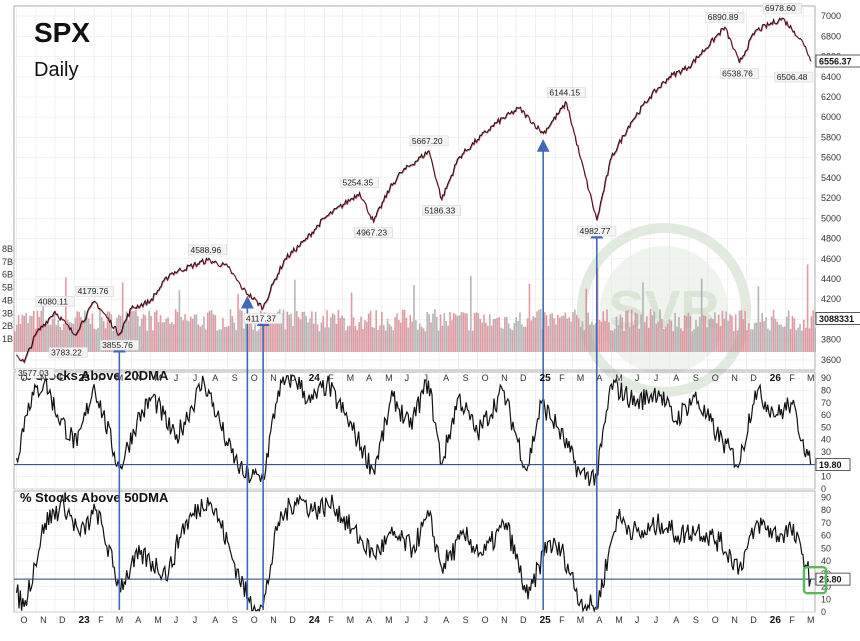 This screenshot has height=641, width=860. What do you see at coordinates (776, 378) in the screenshot?
I see `x-tick-label: 26` at bounding box center [776, 378].